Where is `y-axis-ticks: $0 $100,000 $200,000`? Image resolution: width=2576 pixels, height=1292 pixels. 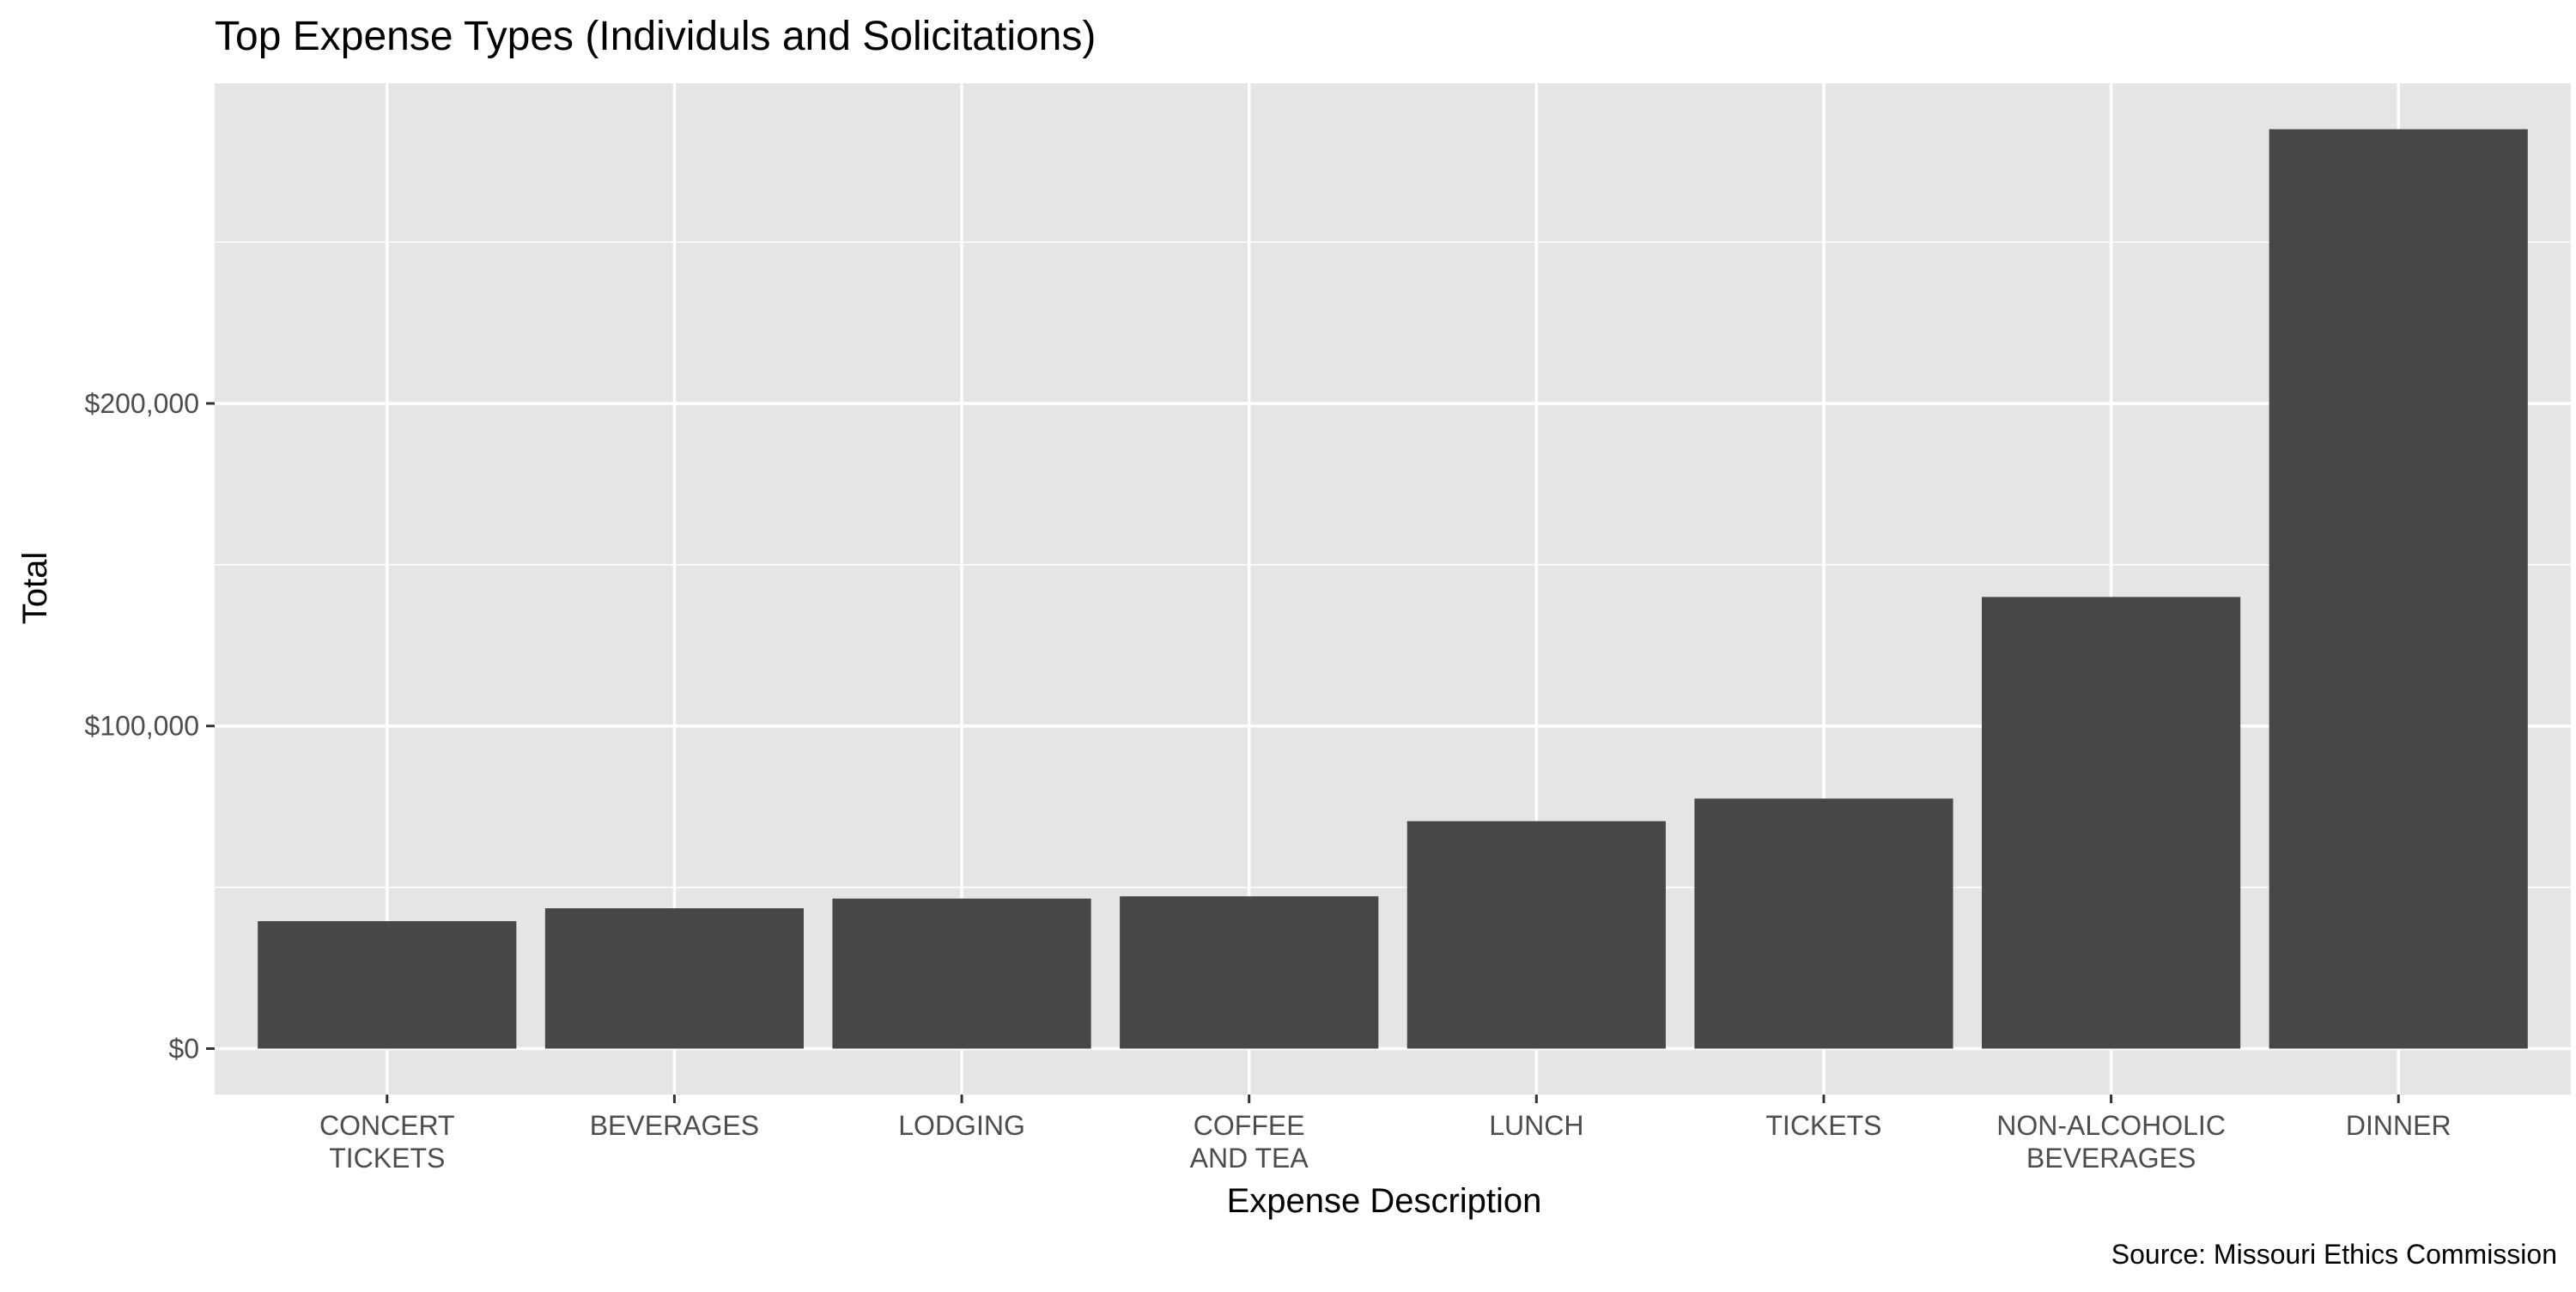
y-axis-ticks: $0 $100,000 $200,000 is located at coordinates (150, 726).